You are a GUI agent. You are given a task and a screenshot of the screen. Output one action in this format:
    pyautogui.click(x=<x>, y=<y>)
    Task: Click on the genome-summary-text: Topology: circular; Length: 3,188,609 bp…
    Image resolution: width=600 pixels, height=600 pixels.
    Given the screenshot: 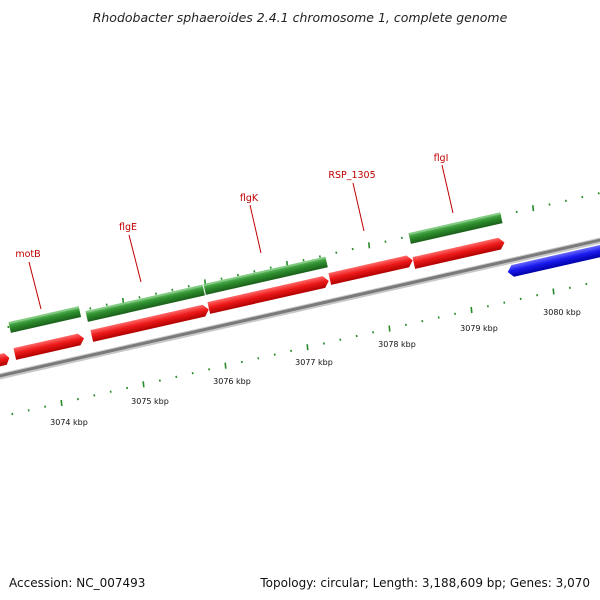 What is the action you would take?
    pyautogui.click(x=425, y=583)
    